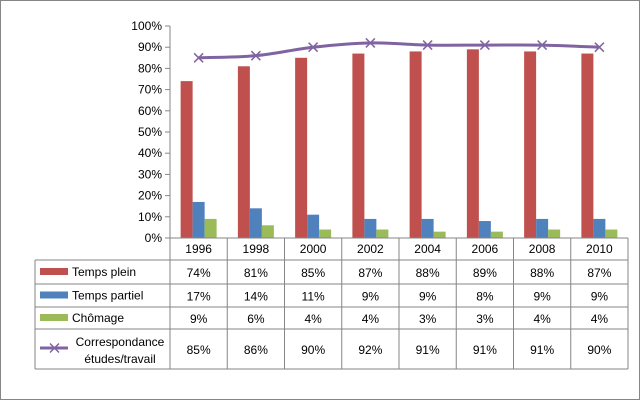 This screenshot has width=640, height=400. Describe the element at coordinates (104, 272) in the screenshot. I see `legend-label: Temps plein` at that location.